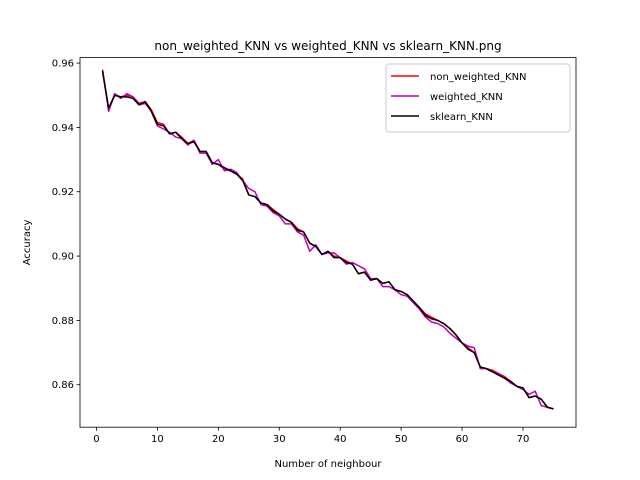 Image resolution: width=640 pixels, height=480 pixels. What do you see at coordinates (328, 464) in the screenshot?
I see `x-axis-label: Number of neighbour` at bounding box center [328, 464].